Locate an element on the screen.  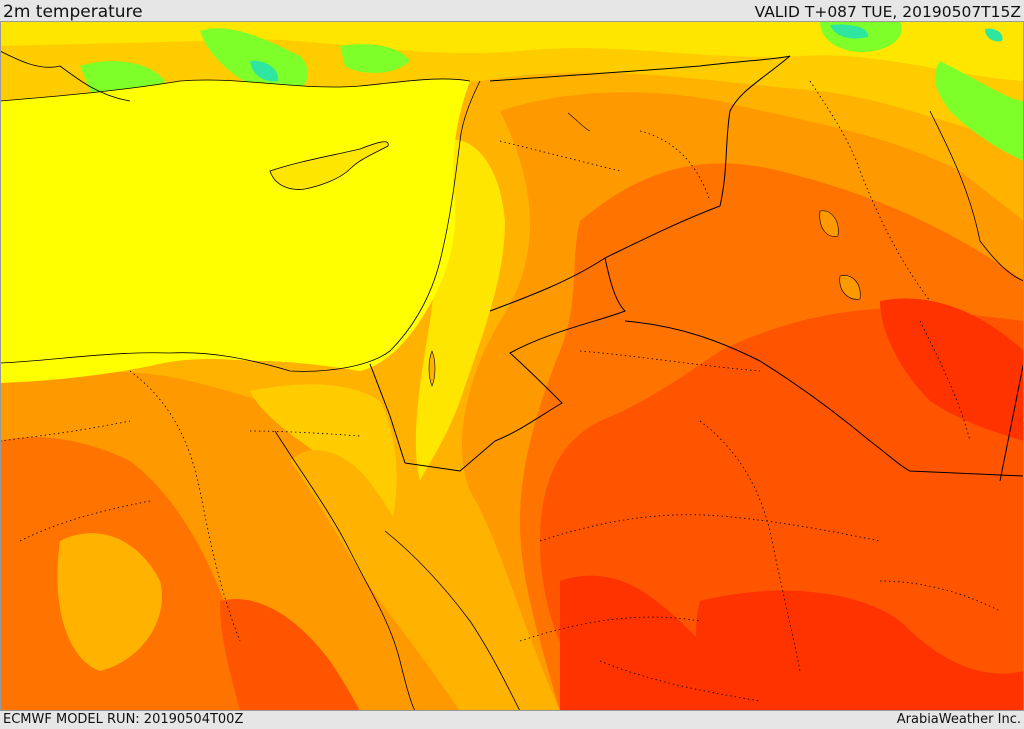
egypt-cooler-patch is located at coordinates (109, 602).